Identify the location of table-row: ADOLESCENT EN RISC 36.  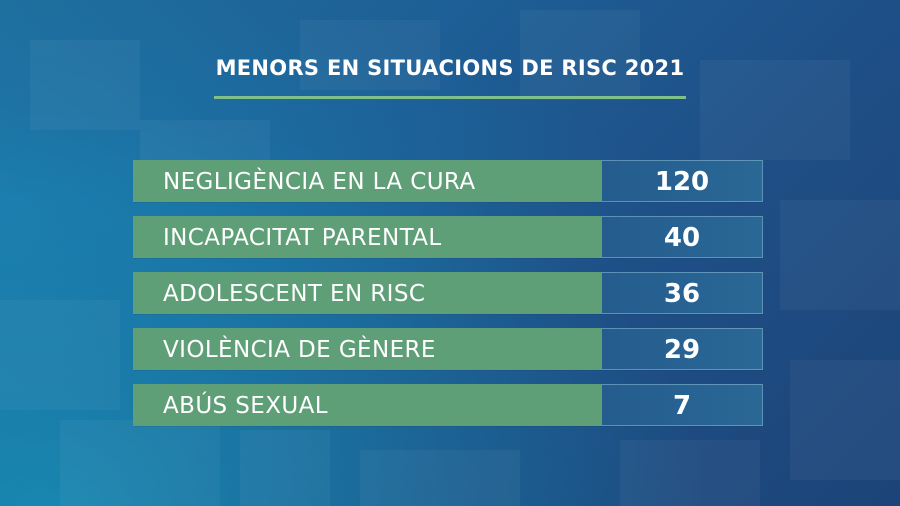
(448, 293).